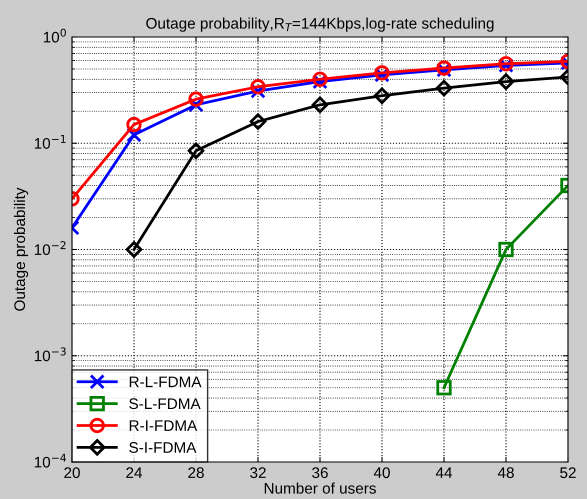 The image size is (587, 499). Describe the element at coordinates (72, 472) in the screenshot. I see `x-tick-label: 20` at that location.